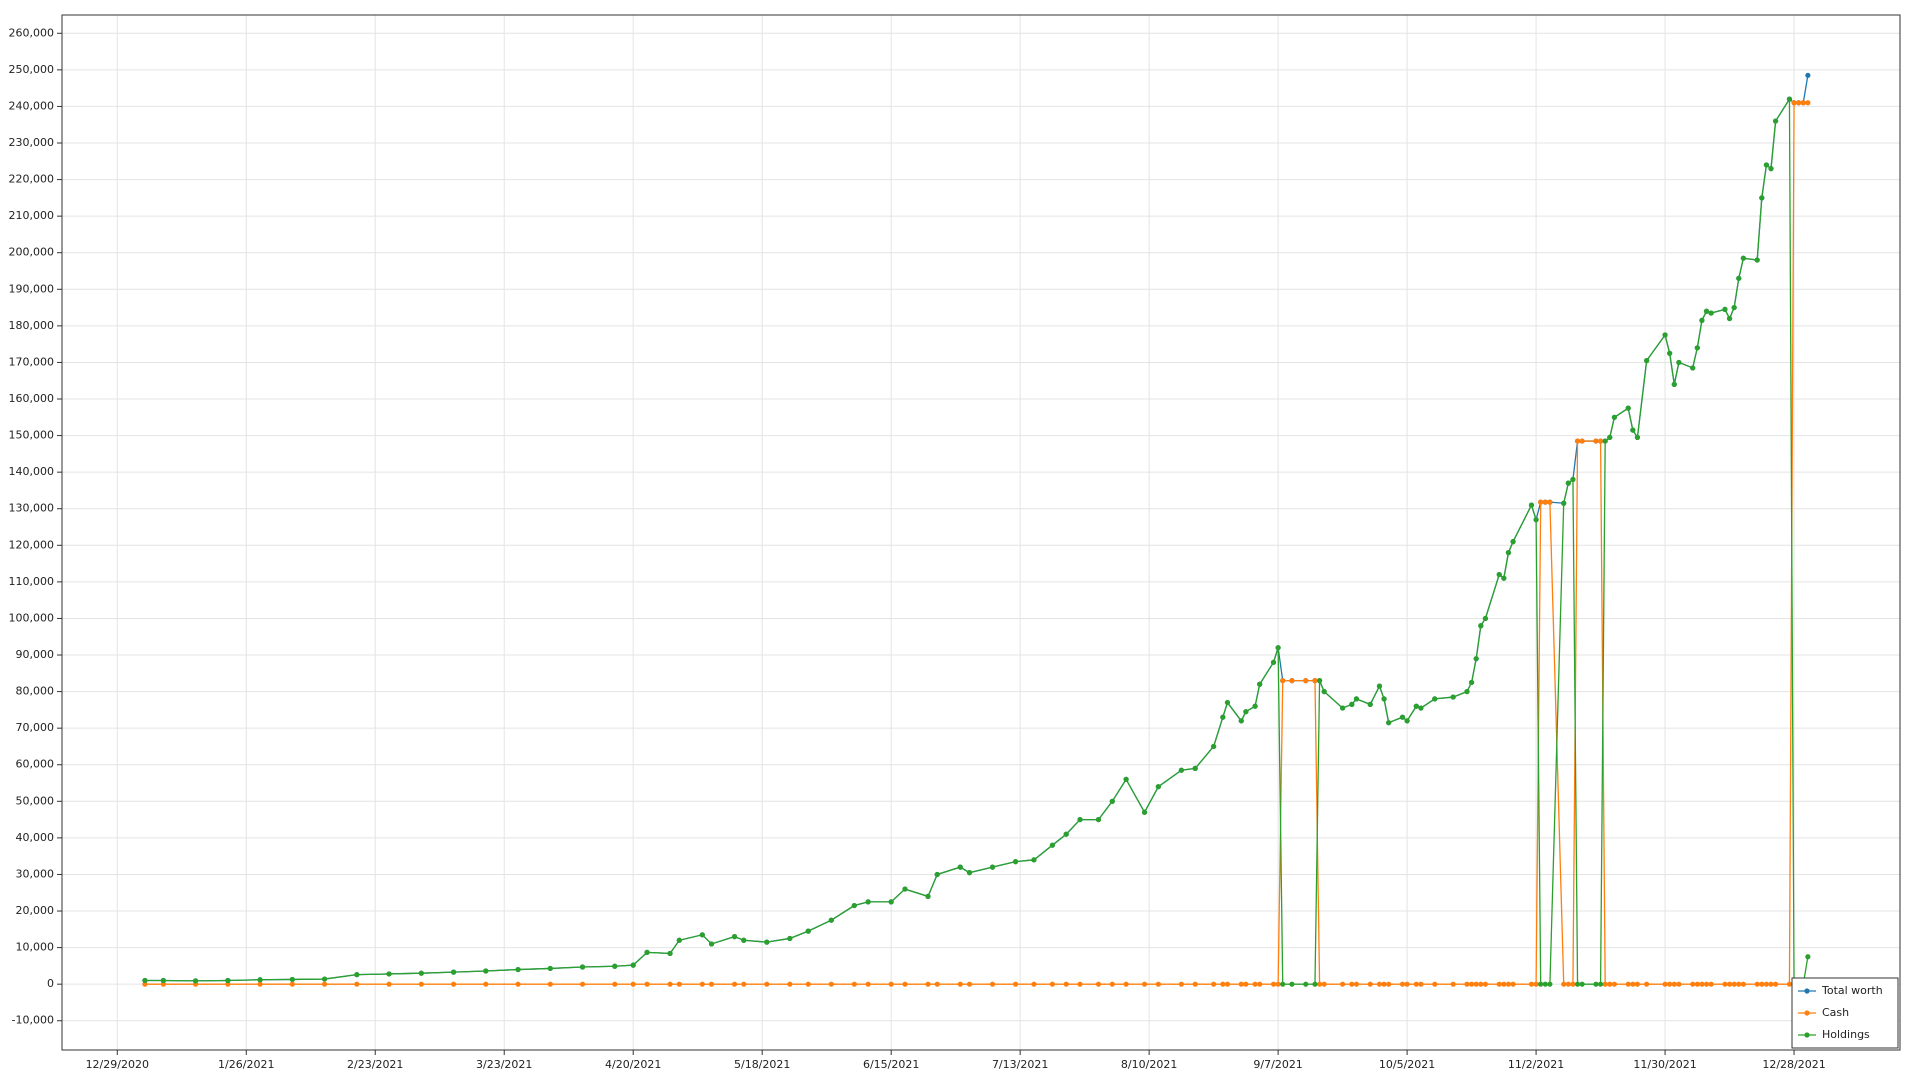  I want to click on y-tick-label: 10,000, so click(35, 947).